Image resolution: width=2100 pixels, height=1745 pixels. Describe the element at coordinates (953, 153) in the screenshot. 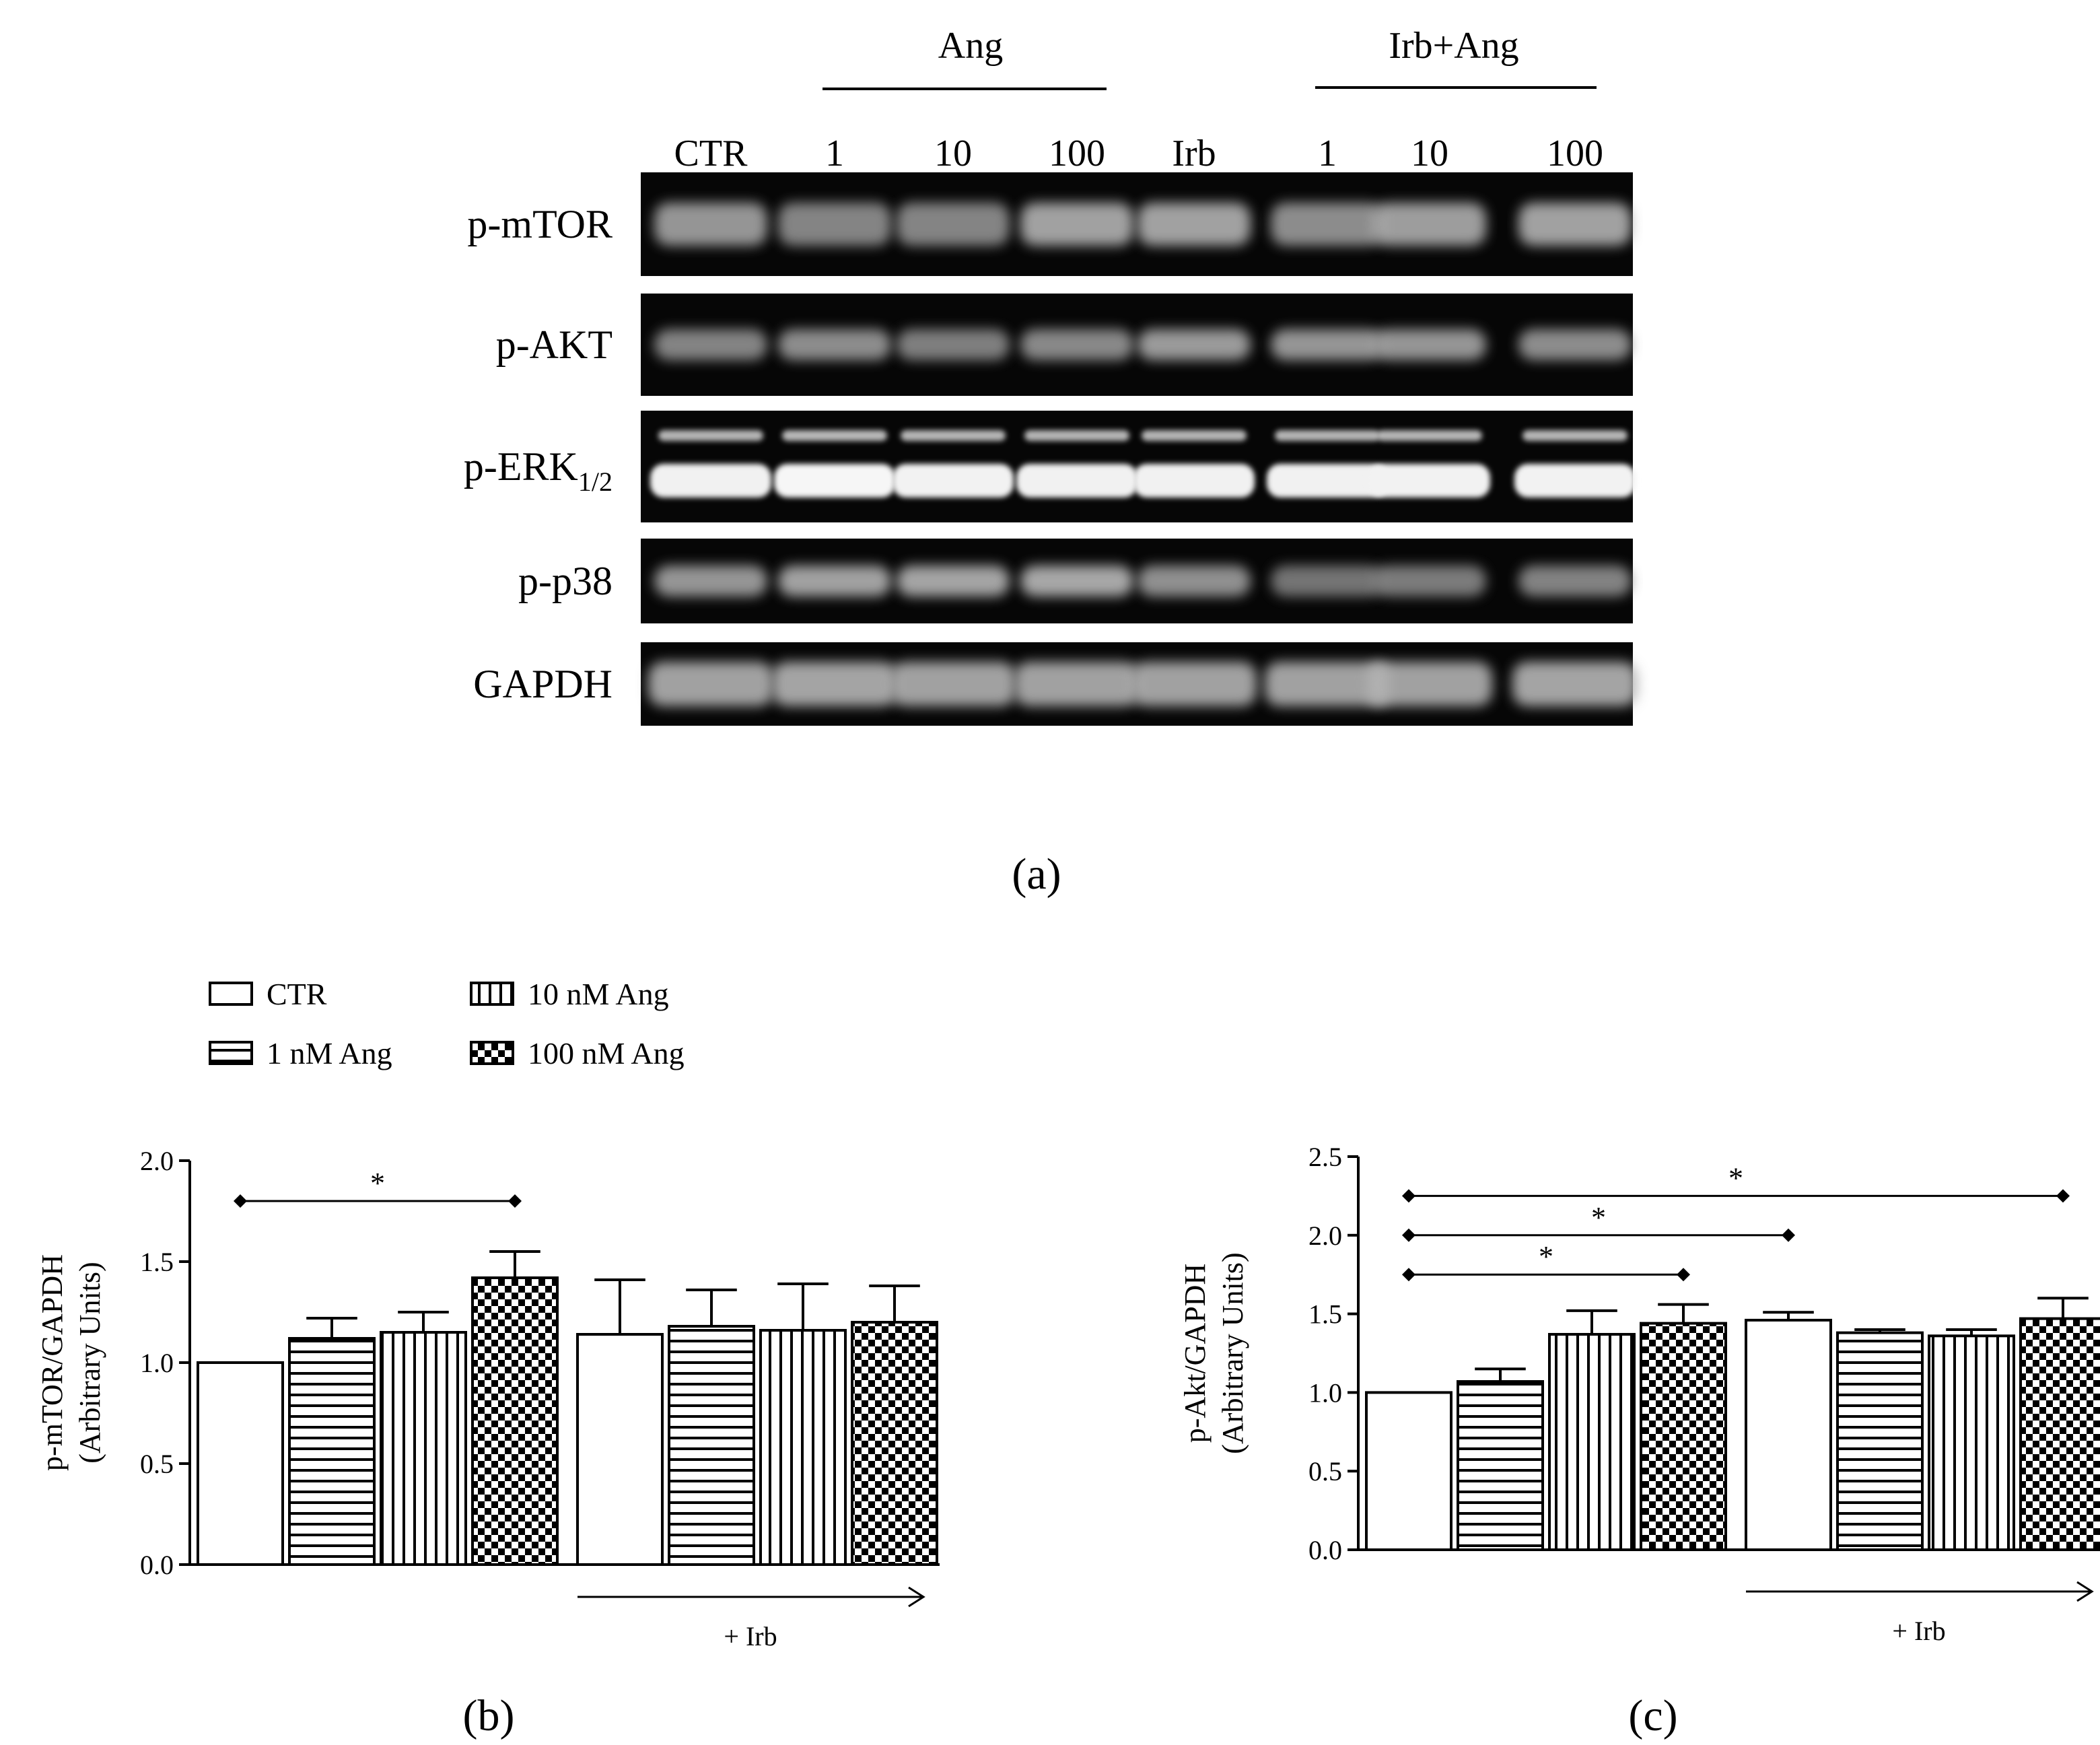

I see `lane-label: 10` at that location.